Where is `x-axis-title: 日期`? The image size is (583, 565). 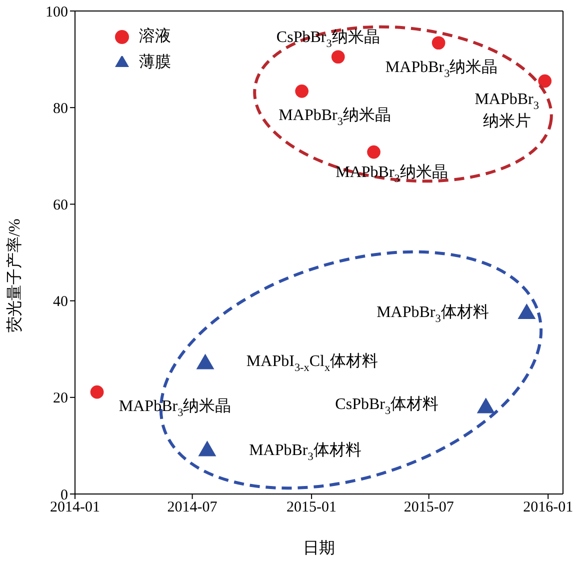
x-axis-title: 日期 is located at coordinates (319, 548).